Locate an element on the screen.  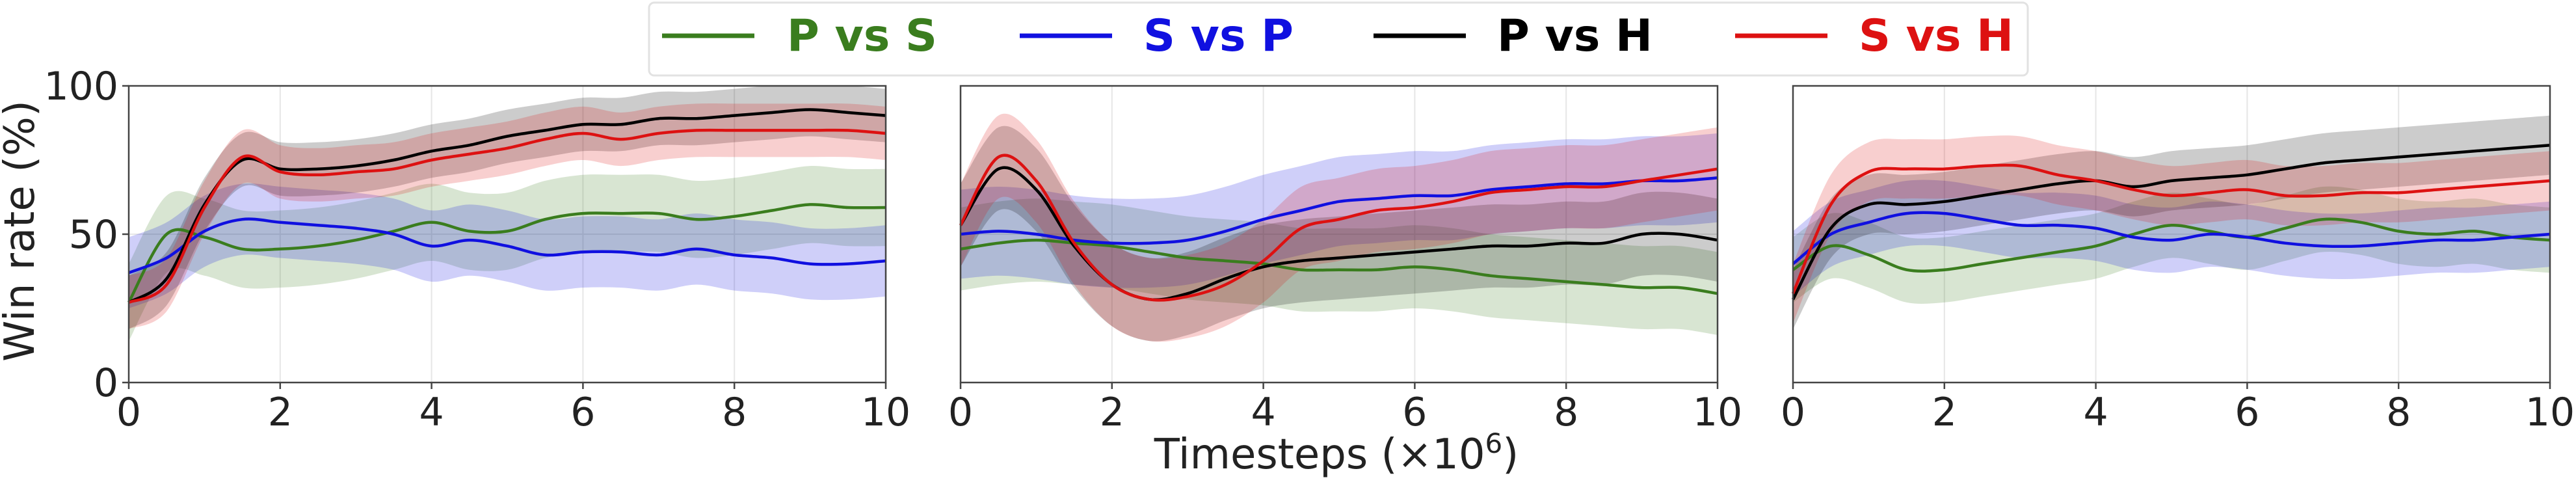
legend-label-p-vs-h: P vs H is located at coordinates (1575, 36).